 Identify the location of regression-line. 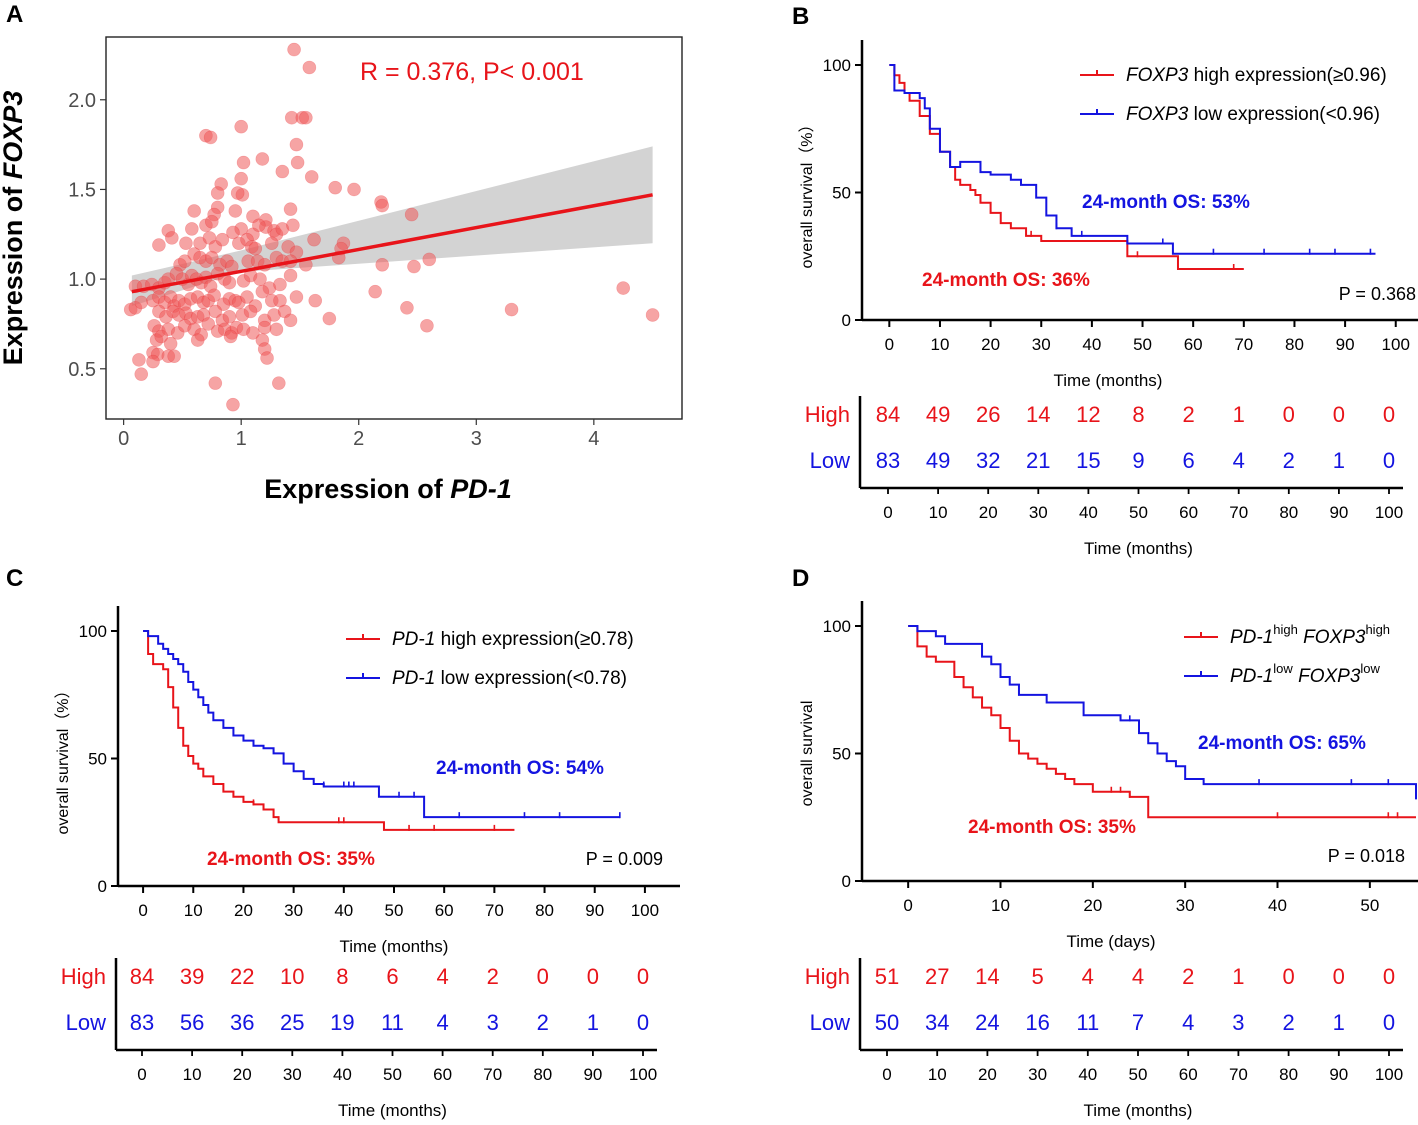
(392, 243).